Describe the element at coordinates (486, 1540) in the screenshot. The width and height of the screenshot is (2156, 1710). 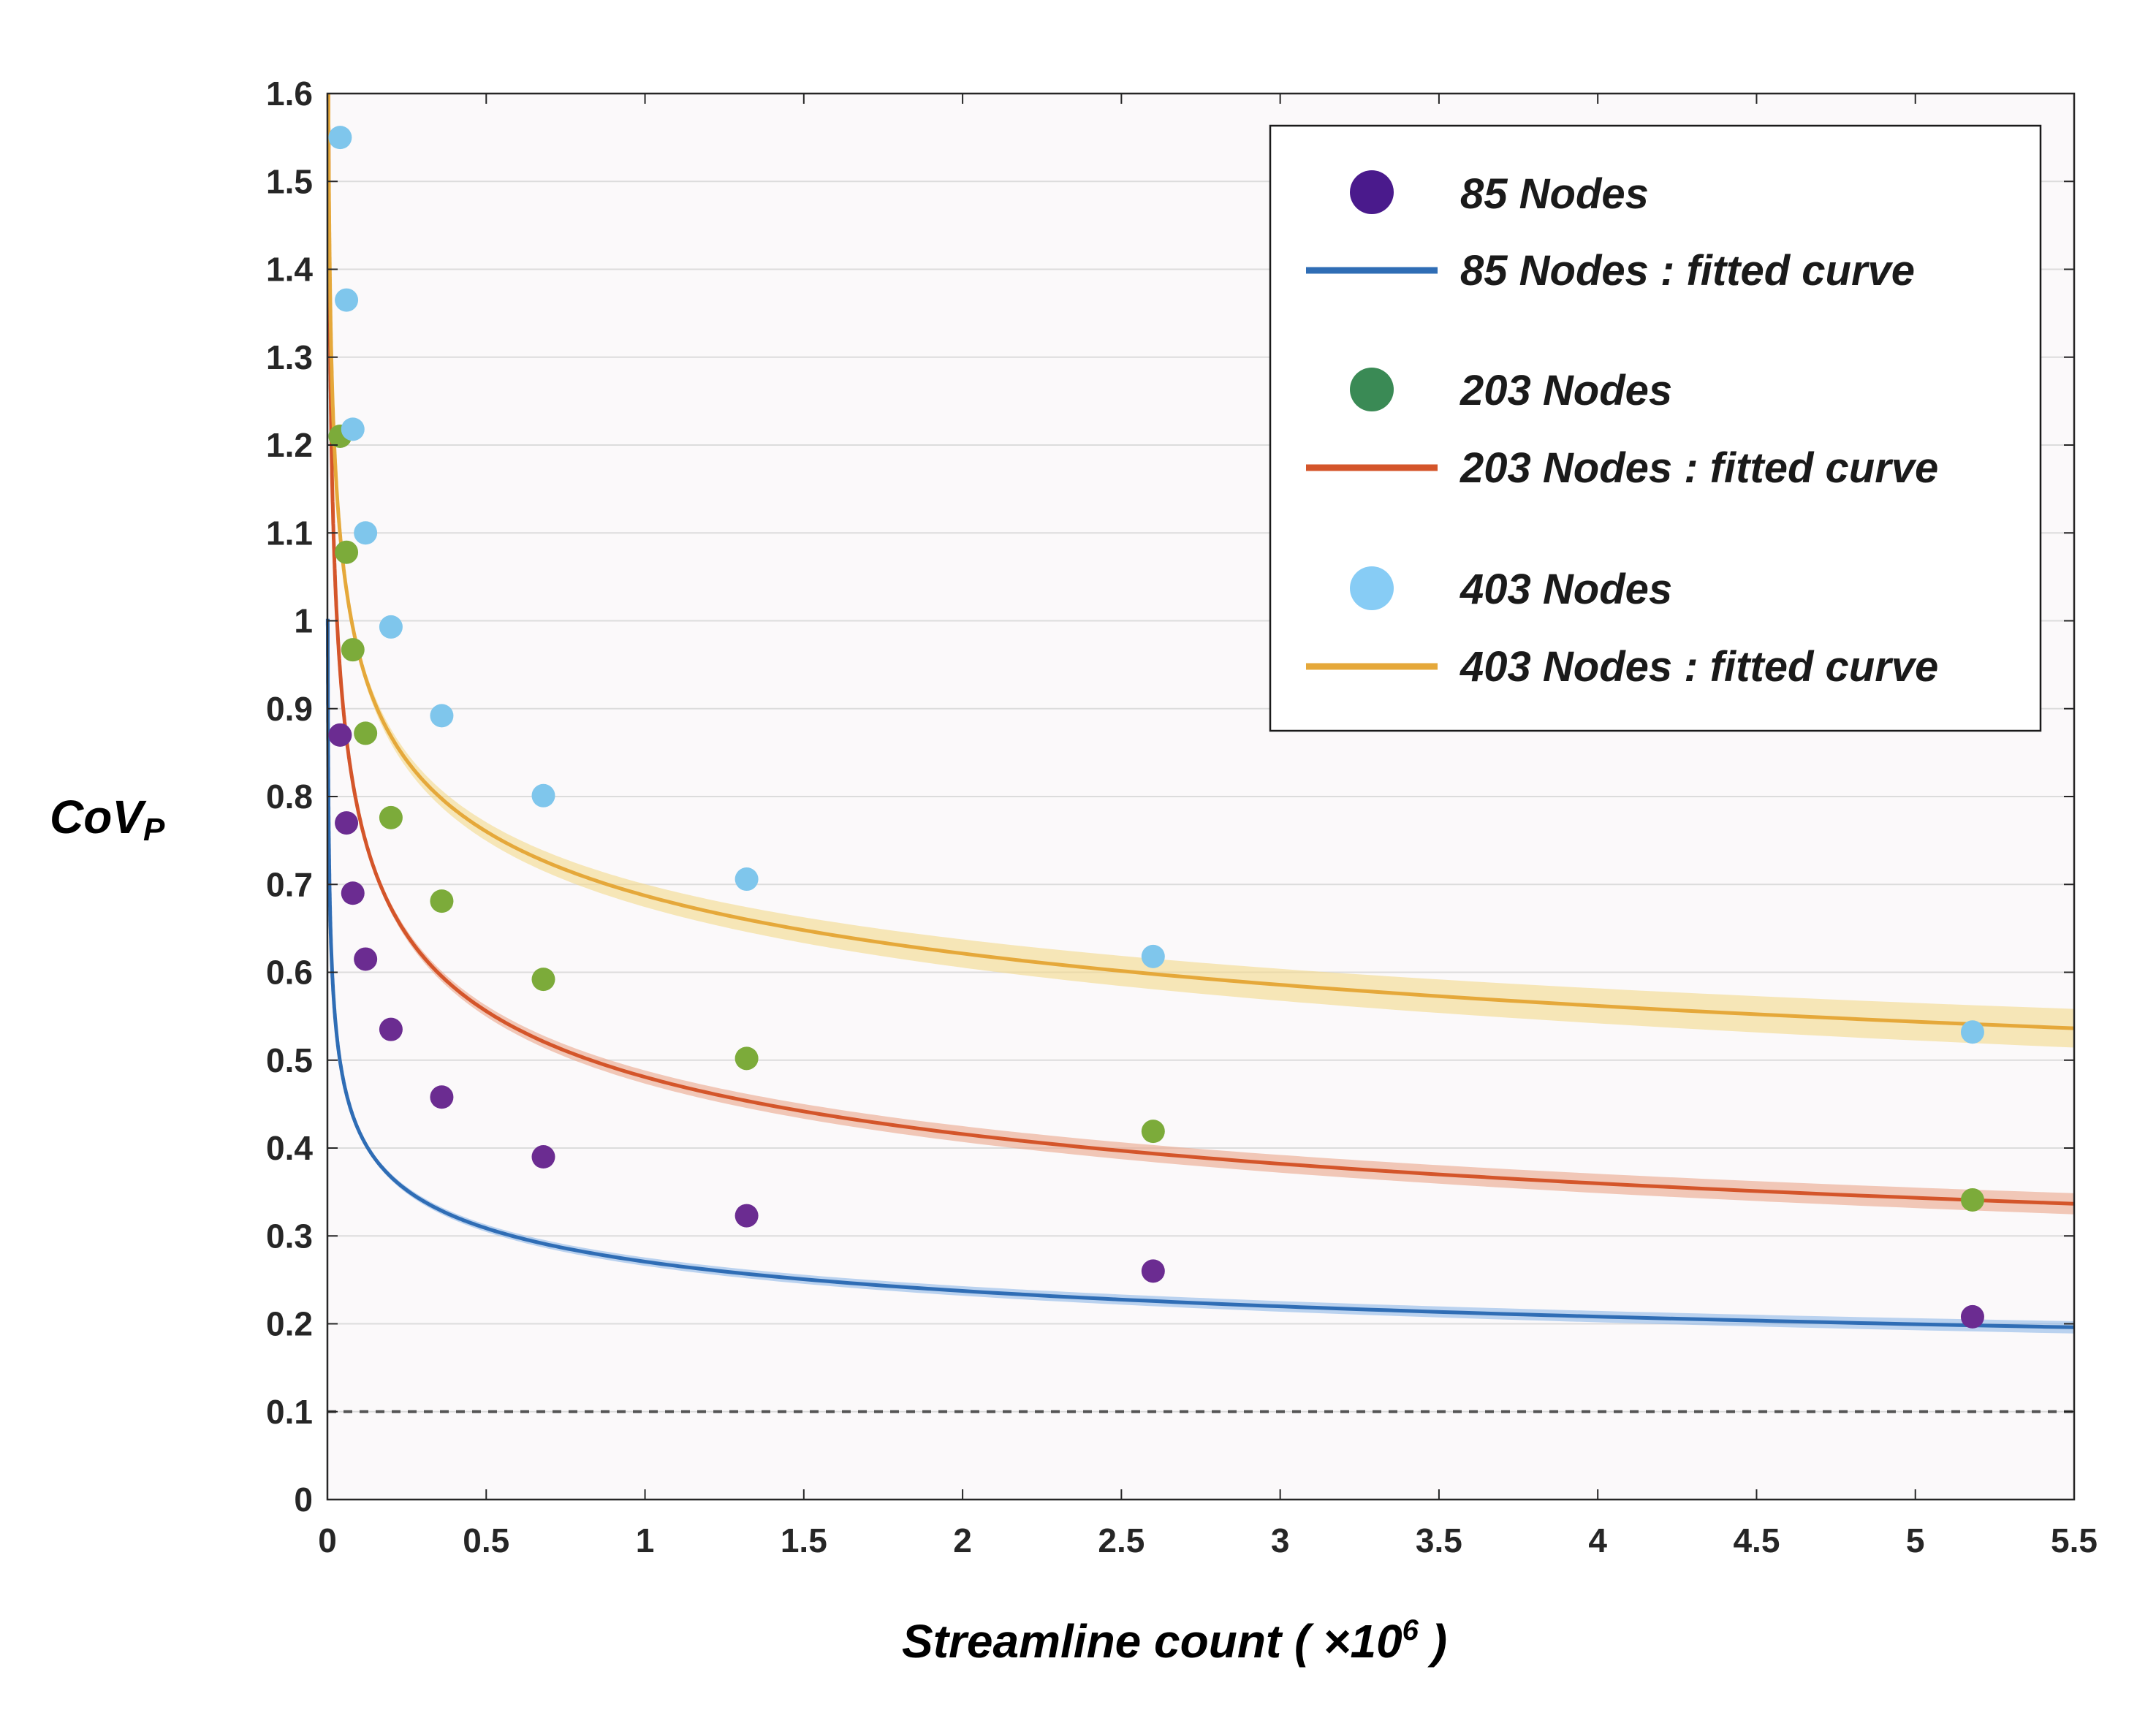
I see `x-tick-label-0-5: 0.5` at that location.